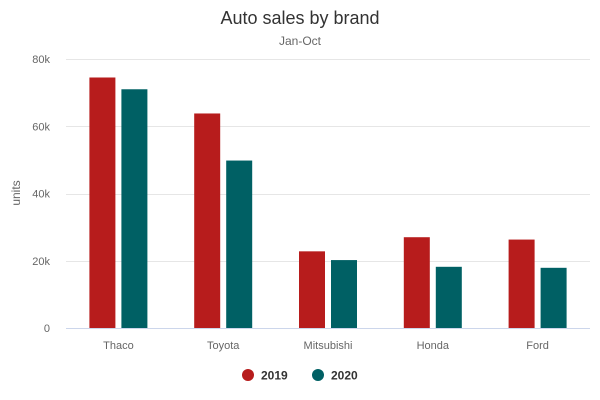 This screenshot has height=400, width=600. Describe the element at coordinates (521, 283) in the screenshot. I see `bar-ford-2019` at that location.